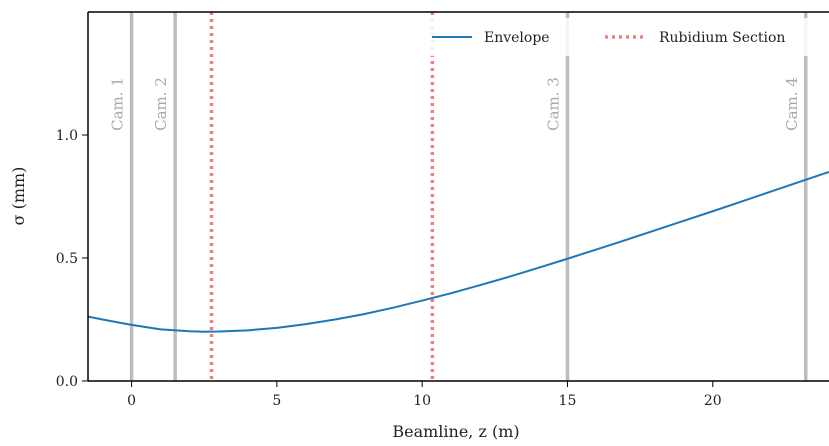  Describe the element at coordinates (67, 259) in the screenshot. I see `y-tick-label: 0.5` at that location.